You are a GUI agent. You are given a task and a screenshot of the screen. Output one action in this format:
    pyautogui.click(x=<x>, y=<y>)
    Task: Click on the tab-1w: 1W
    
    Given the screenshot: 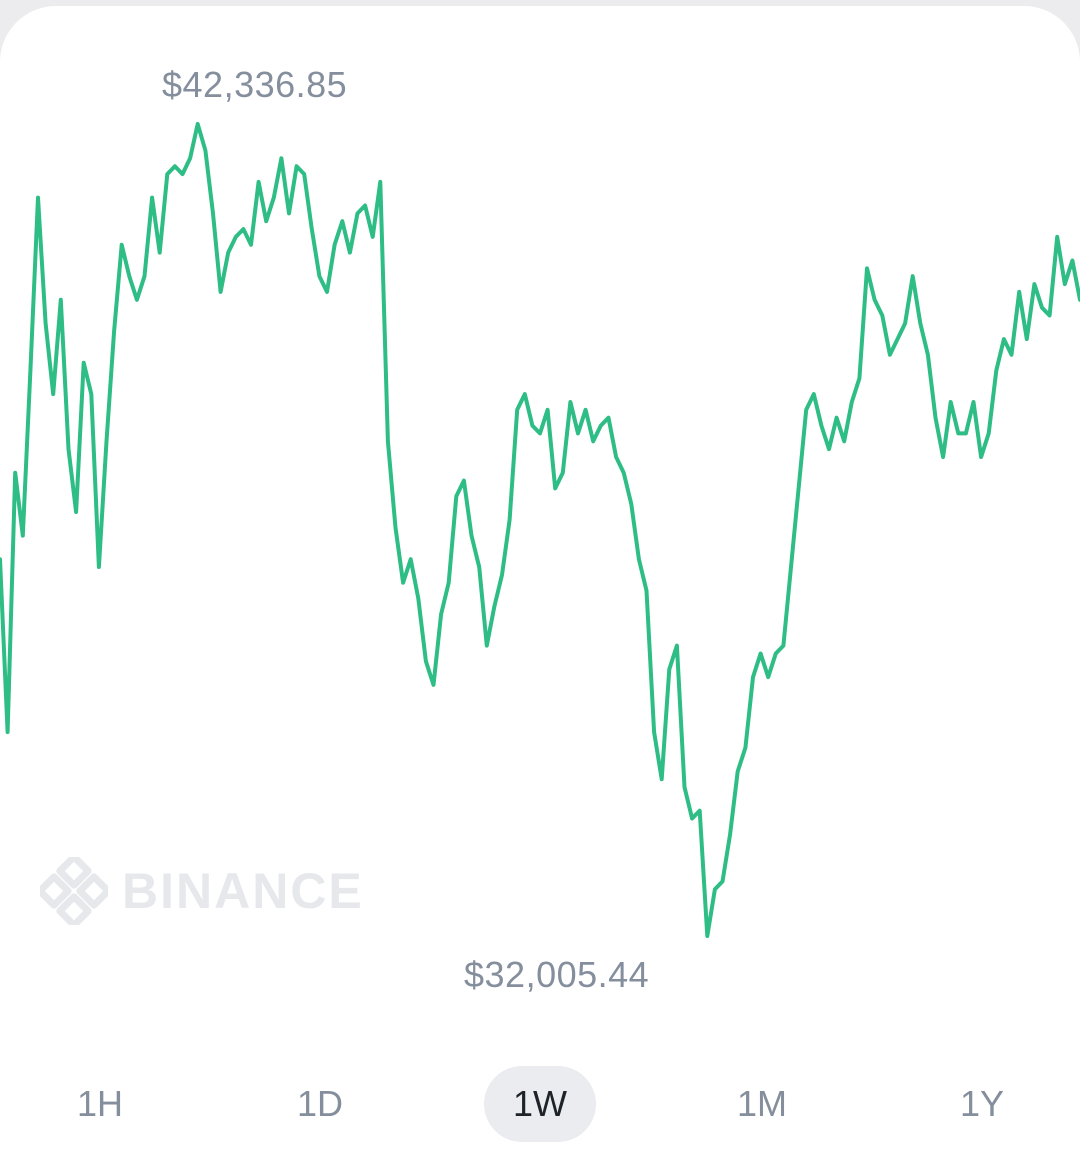 What is the action you would take?
    pyautogui.click(x=540, y=1104)
    